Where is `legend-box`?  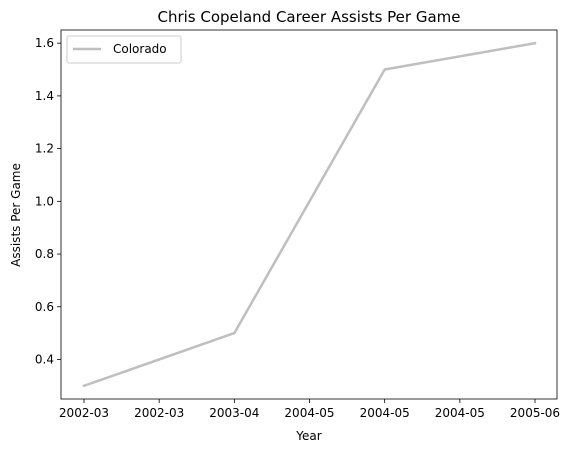
legend-box is located at coordinates (124, 49).